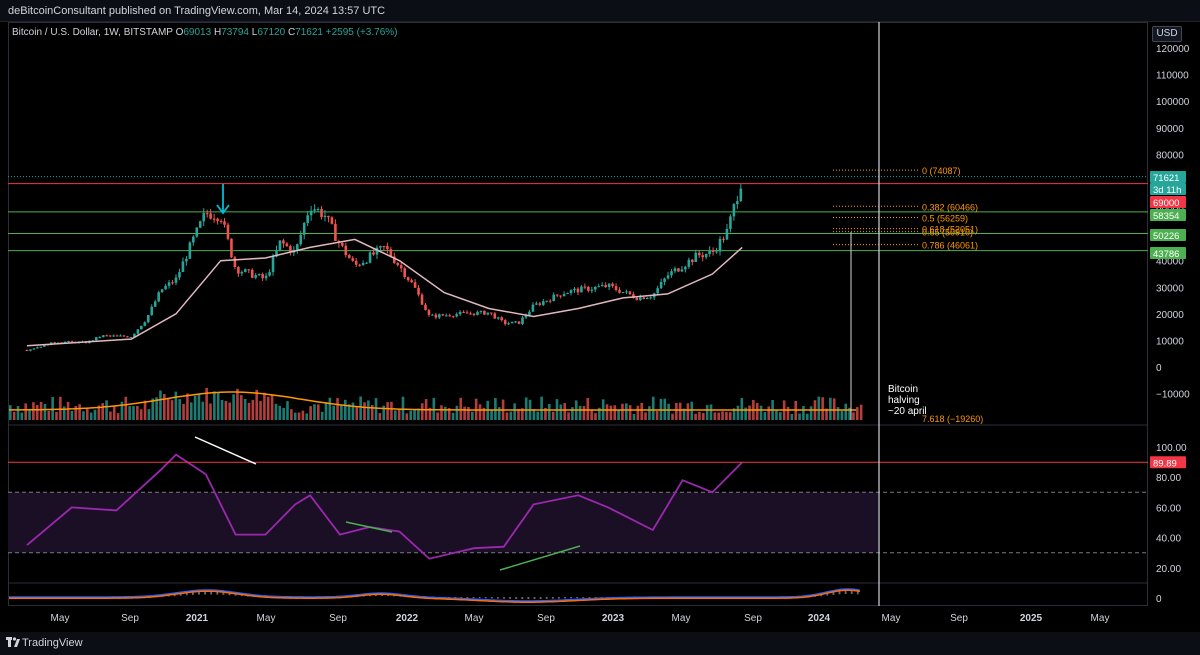 The image size is (1200, 655). Describe the element at coordinates (361, 32) in the screenshot. I see `change-value: +2595 (+3.76%)` at that location.